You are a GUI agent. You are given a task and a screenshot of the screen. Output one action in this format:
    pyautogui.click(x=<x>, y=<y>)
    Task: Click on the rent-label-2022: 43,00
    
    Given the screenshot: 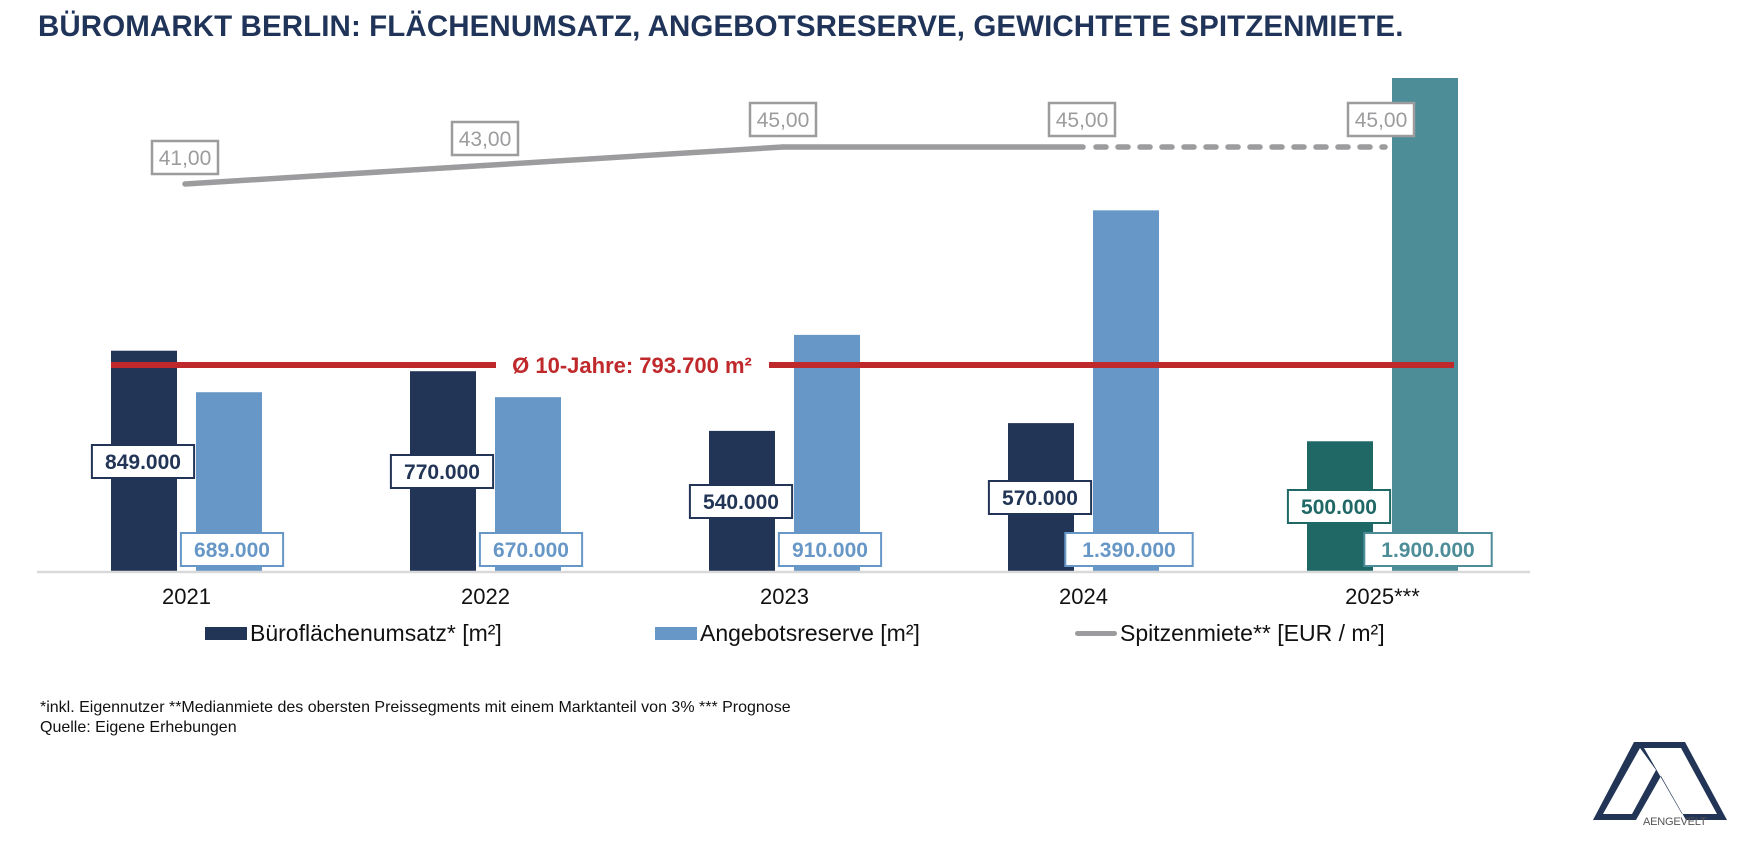 What is the action you would take?
    pyautogui.click(x=485, y=139)
    